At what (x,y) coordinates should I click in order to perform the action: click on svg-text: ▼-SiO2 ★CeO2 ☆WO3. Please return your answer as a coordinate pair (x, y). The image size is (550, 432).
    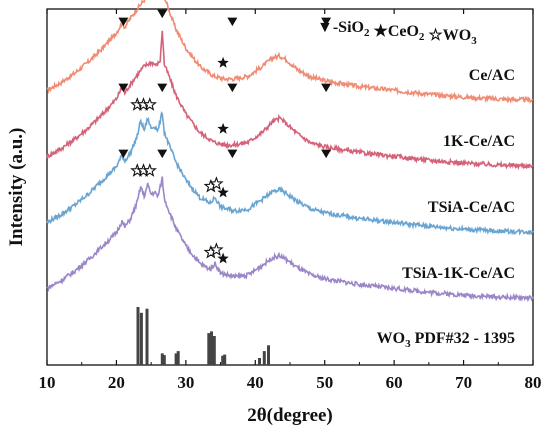
    Looking at the image, I should click on (397, 33).